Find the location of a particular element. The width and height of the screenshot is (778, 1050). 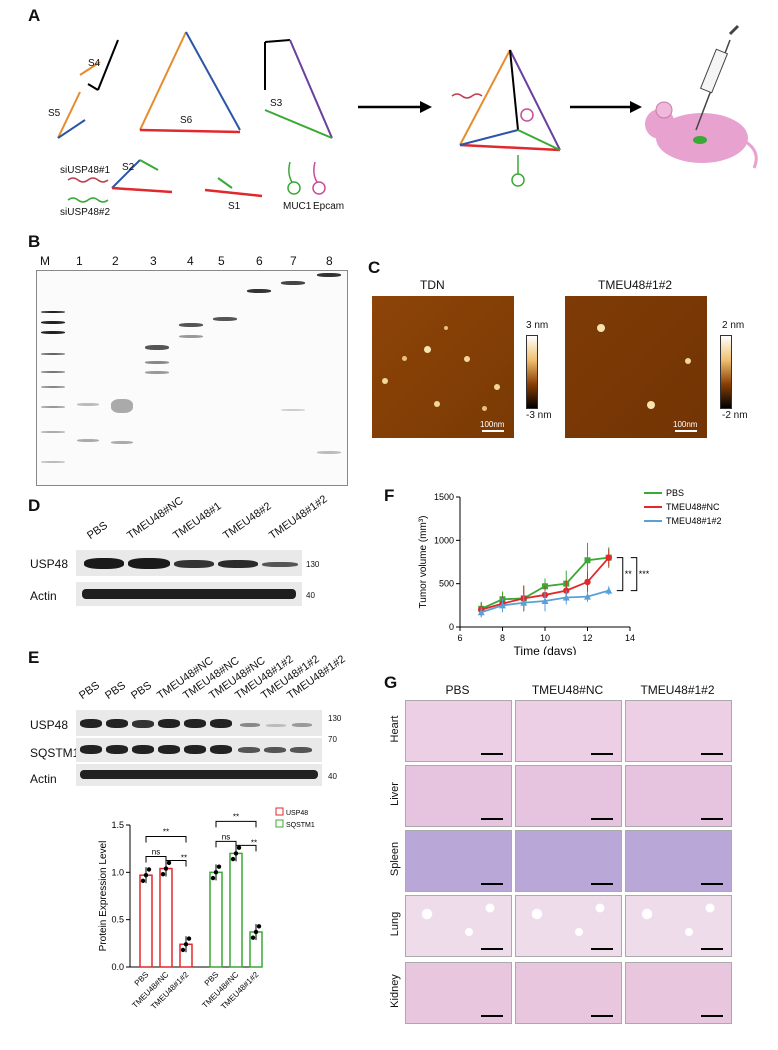

significance-label: *** is located at coordinates (644, 574).